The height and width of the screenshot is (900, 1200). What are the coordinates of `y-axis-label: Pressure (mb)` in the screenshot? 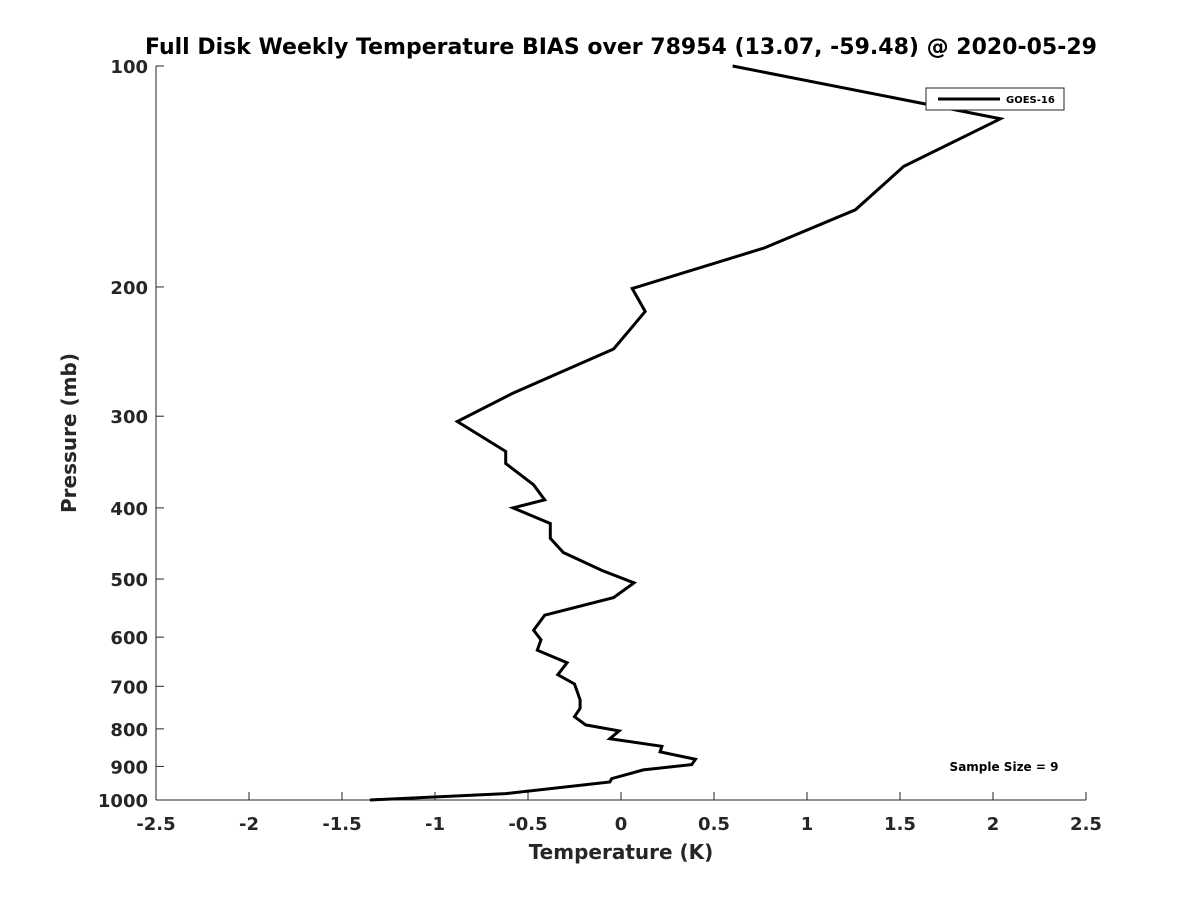 It's located at (69, 433).